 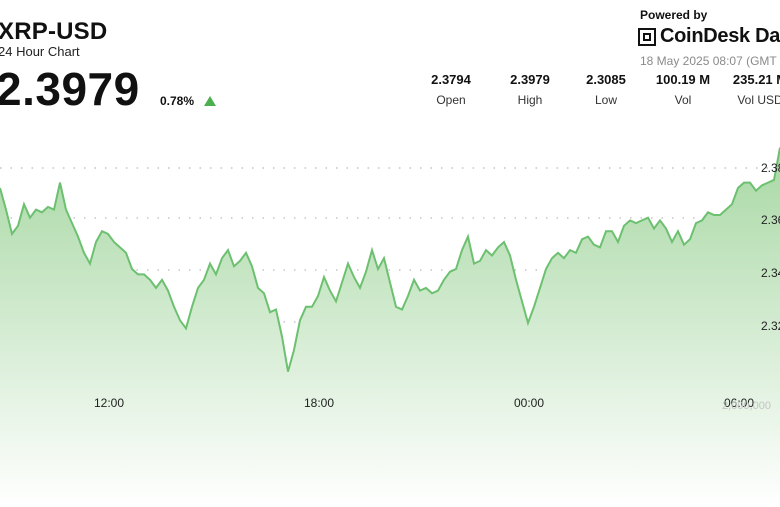 I want to click on triangle-up-icon, so click(x=210, y=101).